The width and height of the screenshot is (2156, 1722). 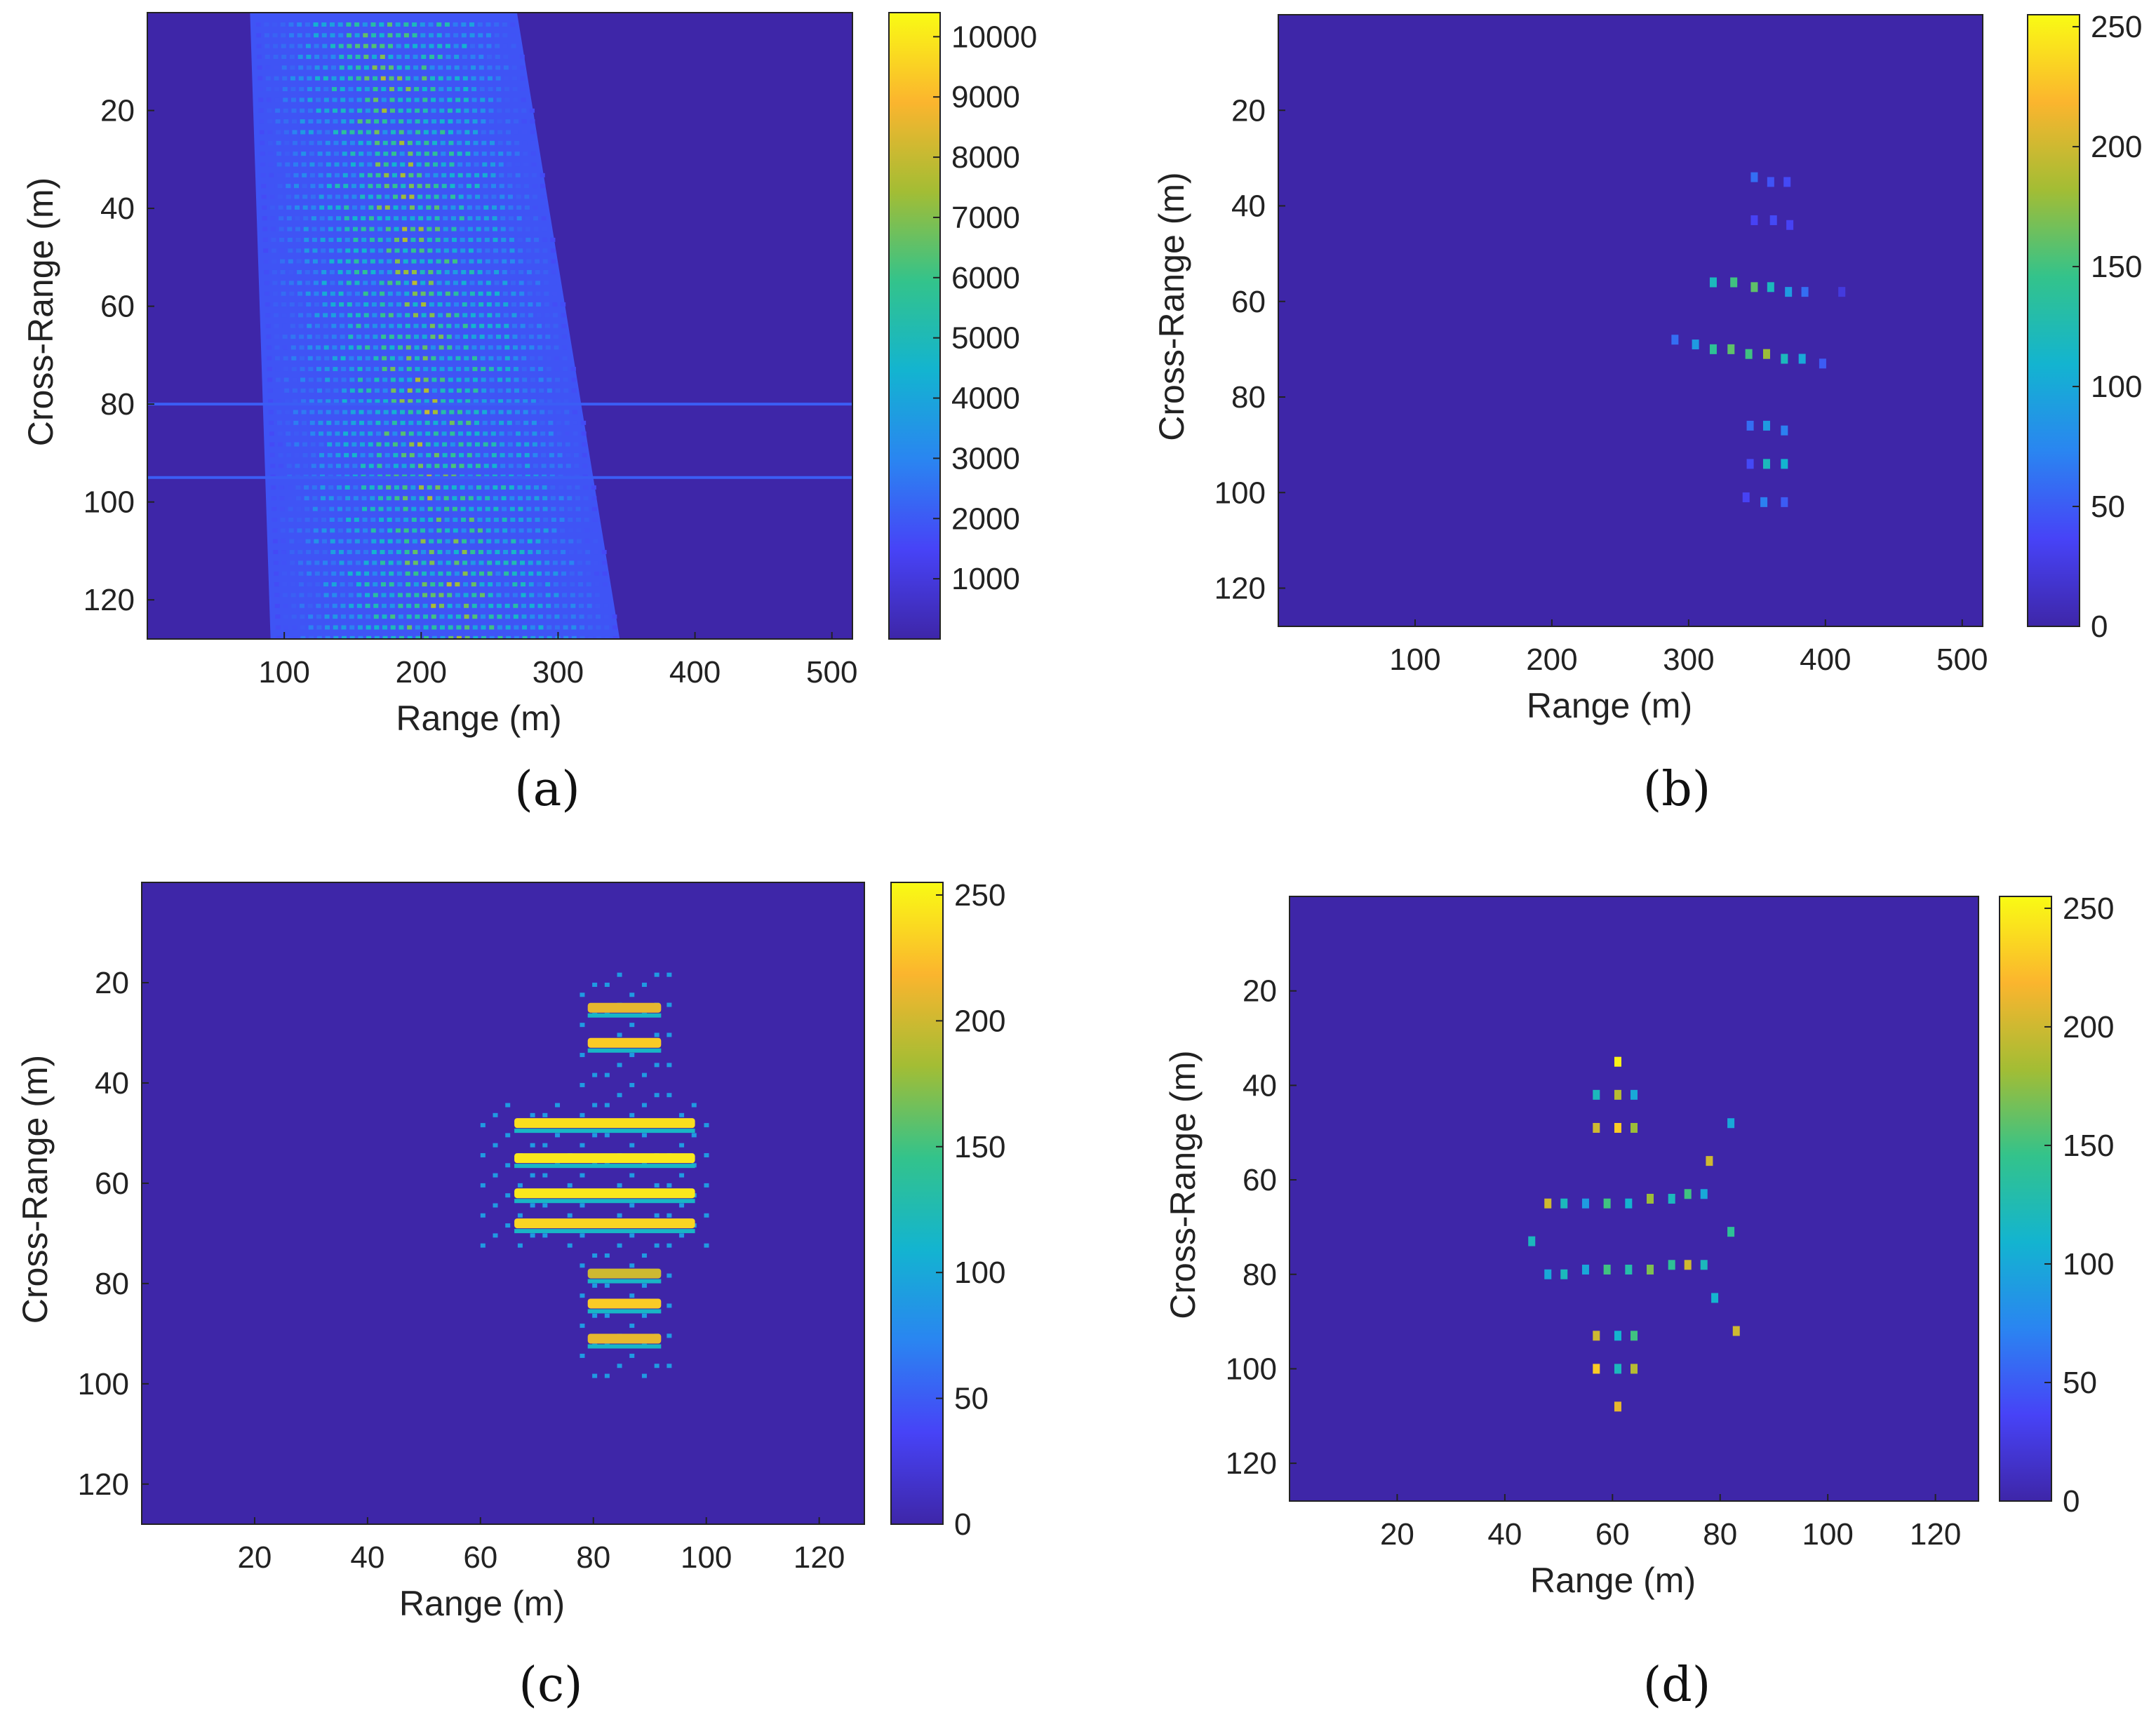 What do you see at coordinates (593, 1557) in the screenshot?
I see `x-tick-label: 80` at bounding box center [593, 1557].